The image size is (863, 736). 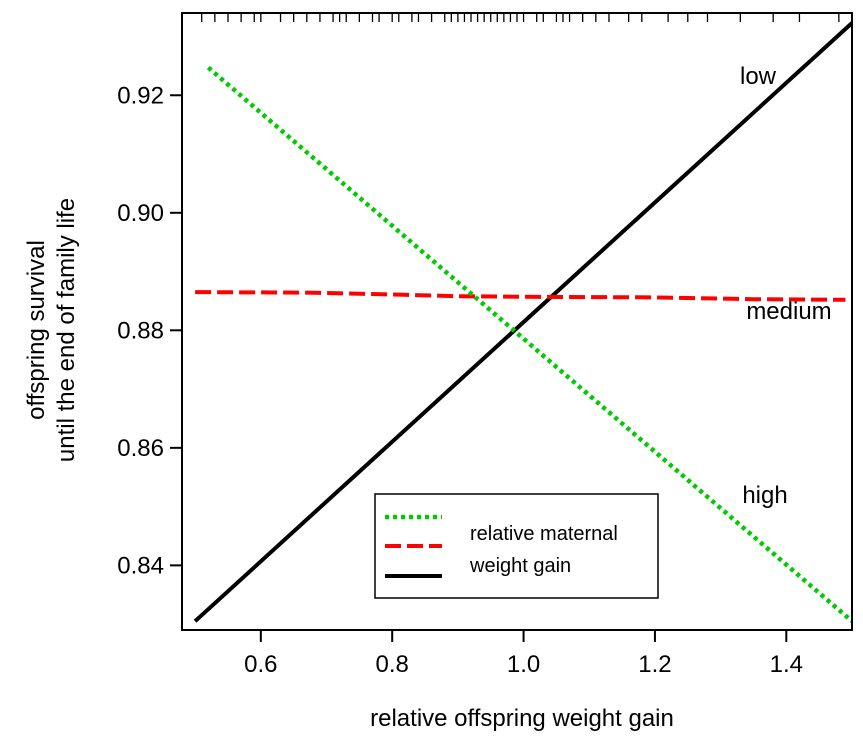 I want to click on x-axis-title: relative offspring weight gain, so click(x=522, y=718).